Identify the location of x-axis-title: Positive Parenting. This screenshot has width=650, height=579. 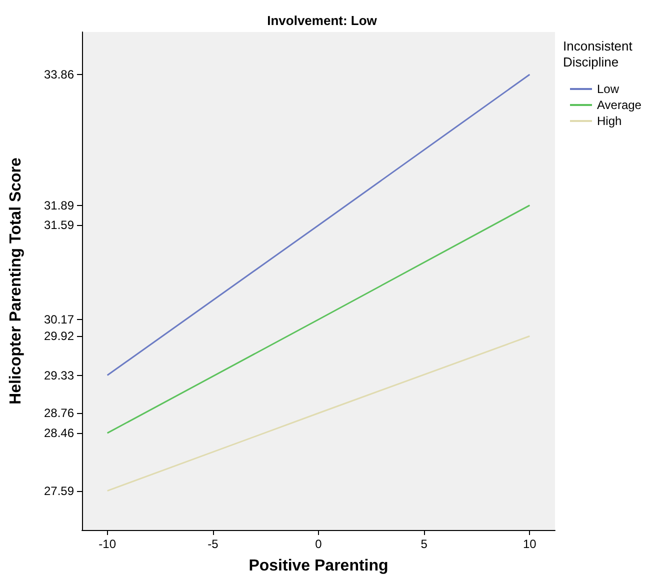
(318, 566).